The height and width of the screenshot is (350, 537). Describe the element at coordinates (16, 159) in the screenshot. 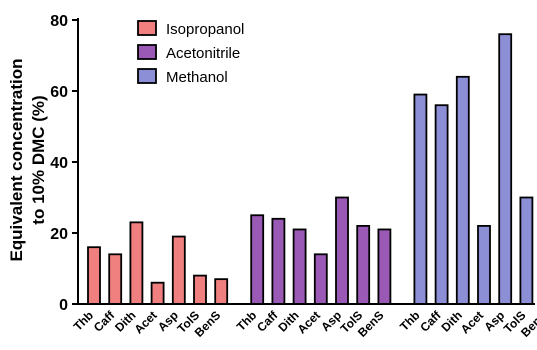

I see `y-axis-title-line-1: Equivalent concentration` at that location.